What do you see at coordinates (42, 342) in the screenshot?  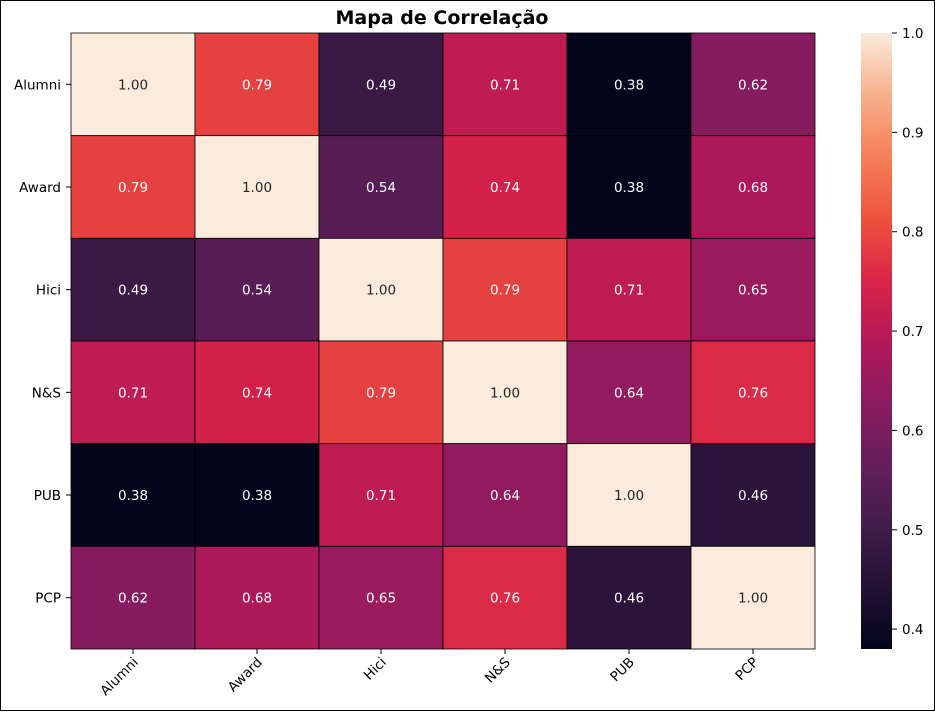 I see `y-axis-ticks: Alumni Award Hici N&S PUB PCP` at bounding box center [42, 342].